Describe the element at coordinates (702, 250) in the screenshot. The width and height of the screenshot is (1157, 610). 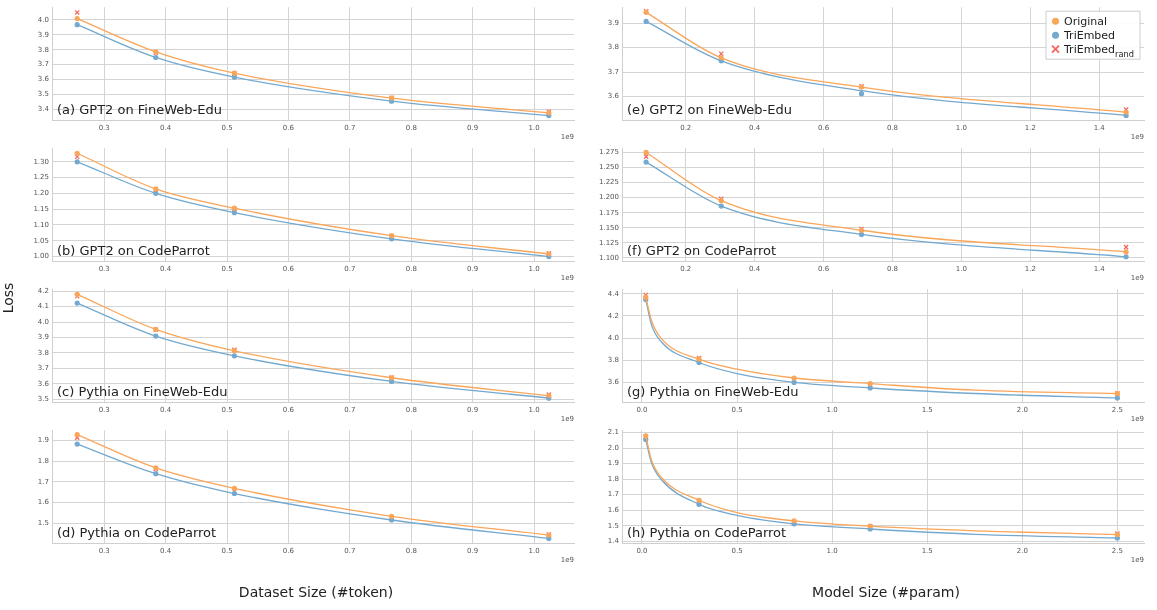
I see `text: (f) GPT2 on CodeParrot` at that location.